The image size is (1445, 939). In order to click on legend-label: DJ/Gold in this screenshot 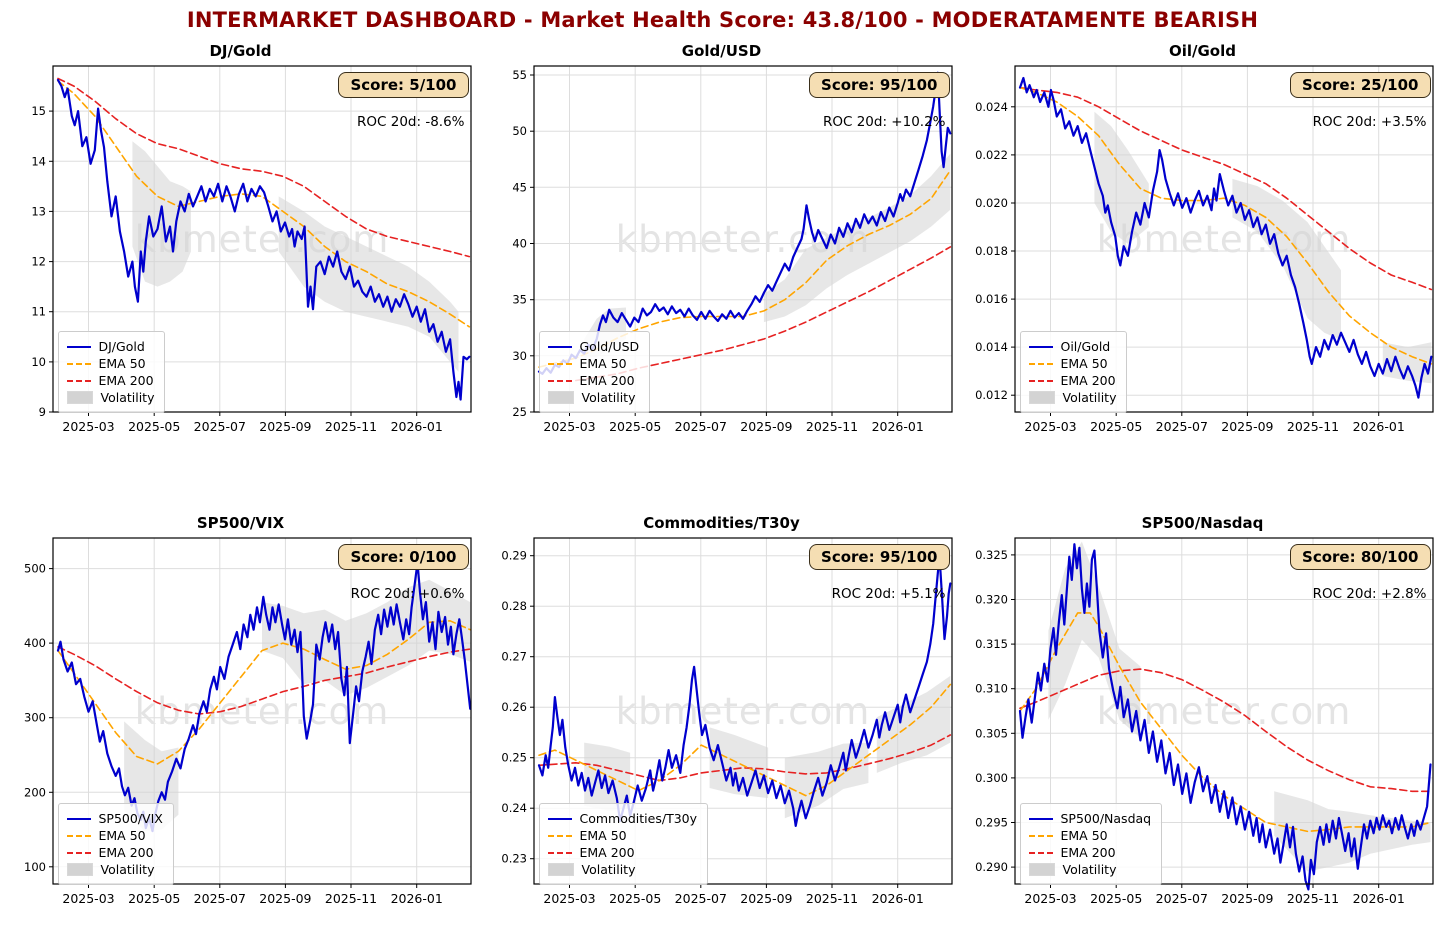, I will do `click(121, 346)`.